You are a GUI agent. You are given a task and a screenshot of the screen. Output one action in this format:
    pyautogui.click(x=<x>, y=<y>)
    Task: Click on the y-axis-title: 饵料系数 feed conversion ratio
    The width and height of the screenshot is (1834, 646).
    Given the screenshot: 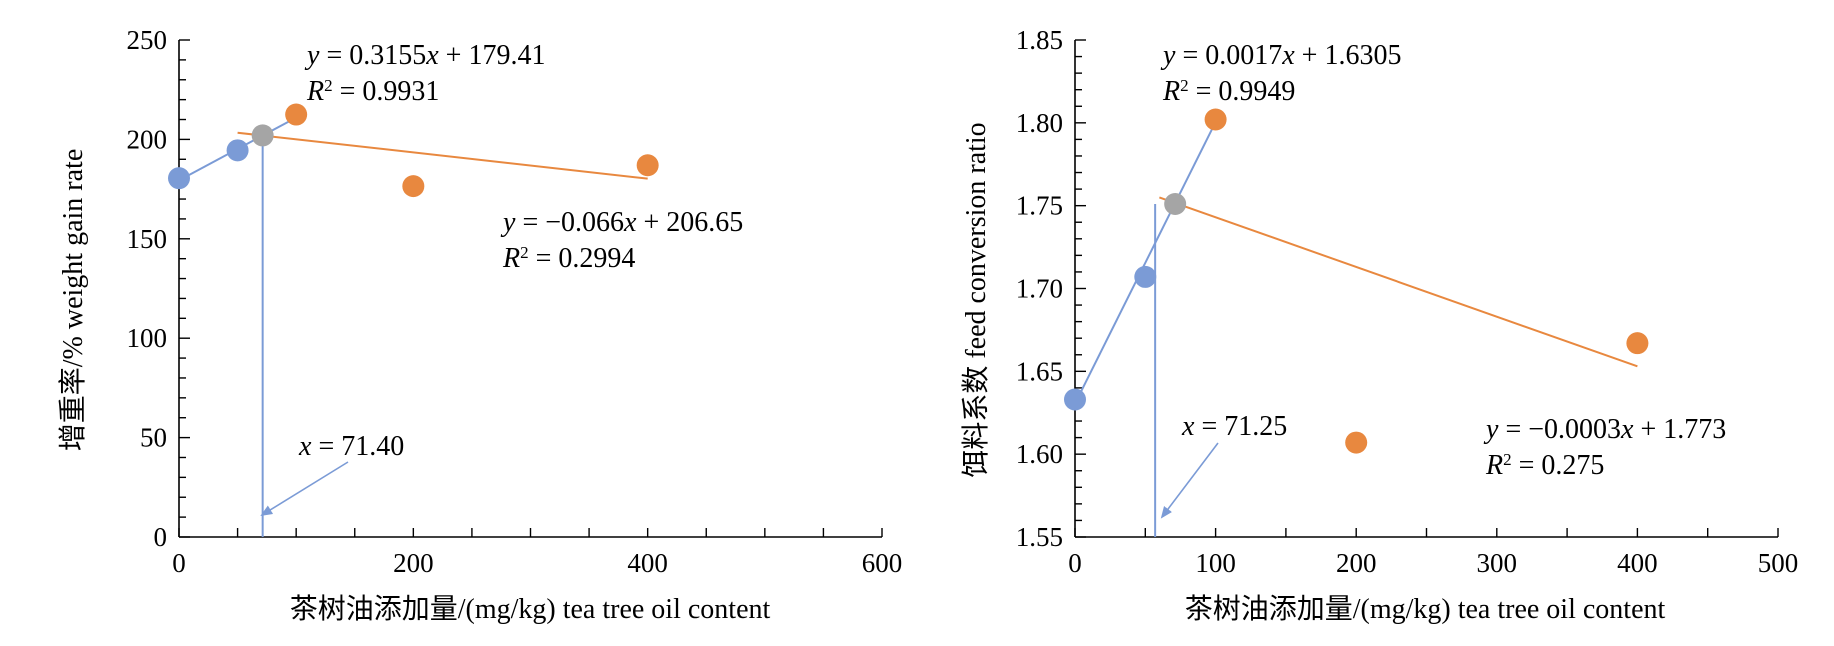 What is the action you would take?
    pyautogui.click(x=976, y=299)
    